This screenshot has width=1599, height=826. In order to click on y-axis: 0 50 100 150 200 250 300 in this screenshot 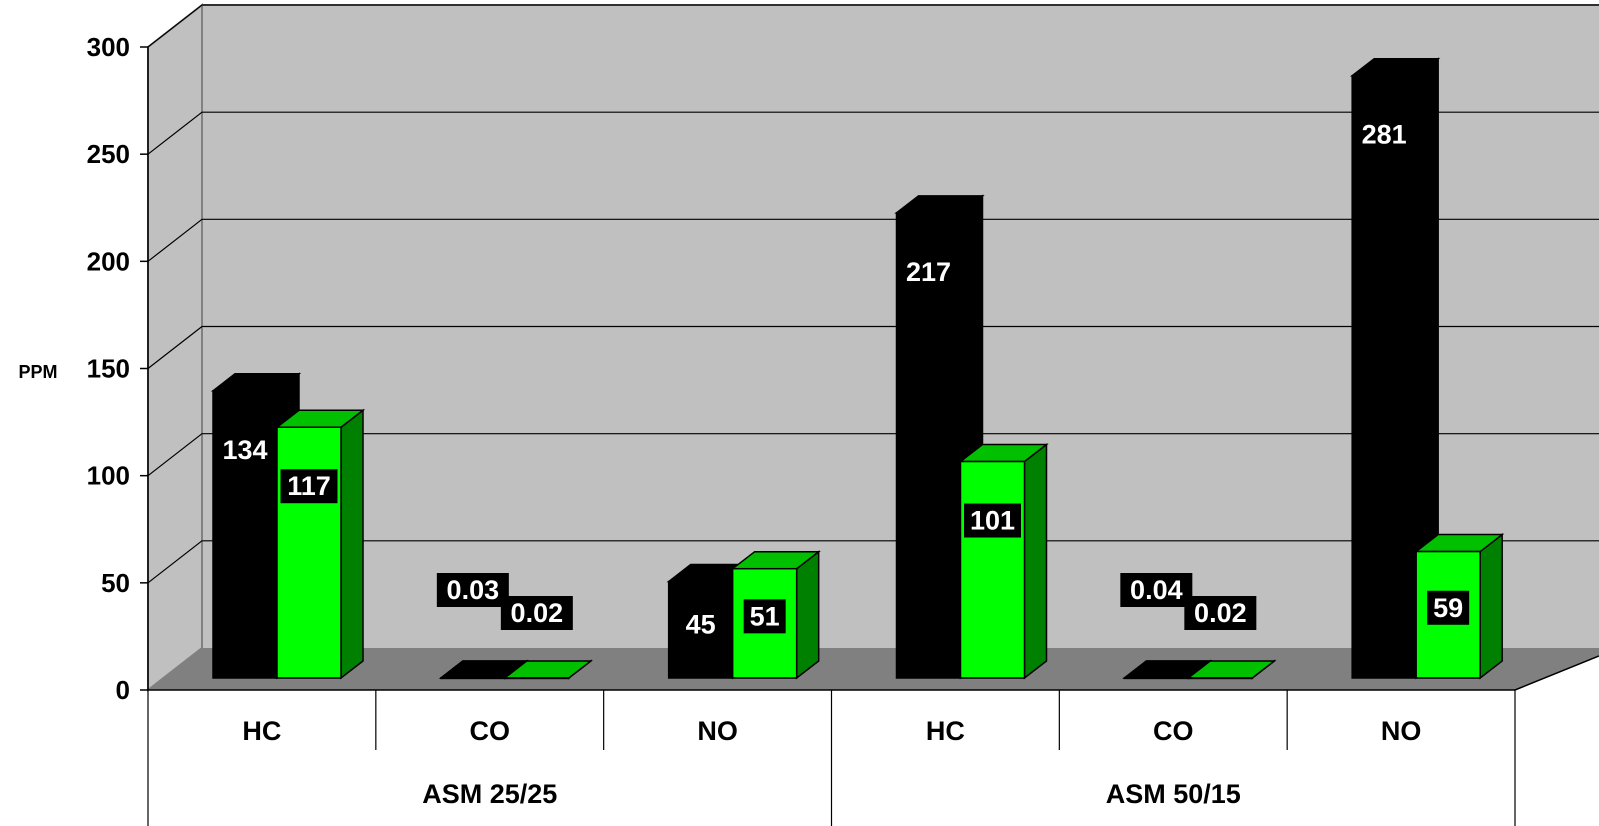, I will do `click(118, 368)`.